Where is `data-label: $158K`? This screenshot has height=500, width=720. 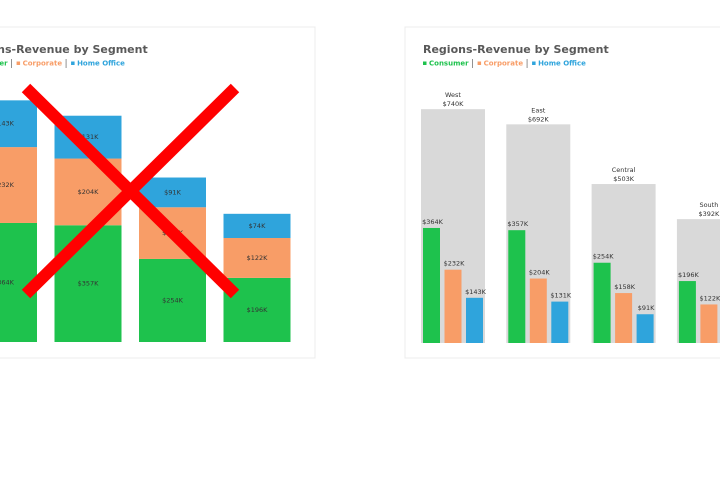
data-label: $158K is located at coordinates (625, 287).